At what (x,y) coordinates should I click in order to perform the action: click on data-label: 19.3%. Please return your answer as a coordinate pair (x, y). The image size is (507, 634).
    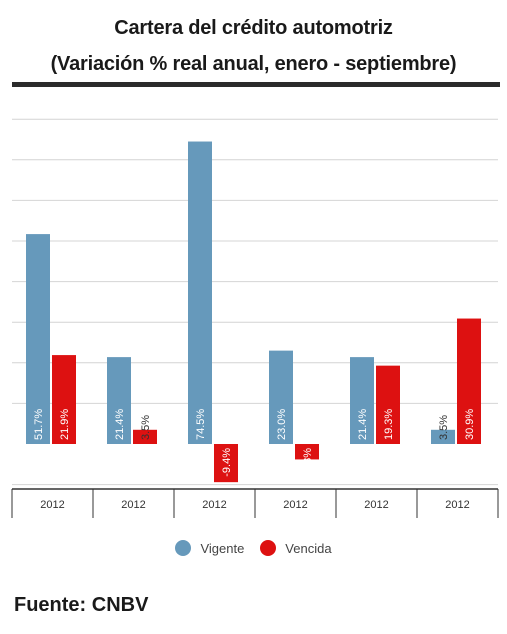
    Looking at the image, I should click on (389, 424).